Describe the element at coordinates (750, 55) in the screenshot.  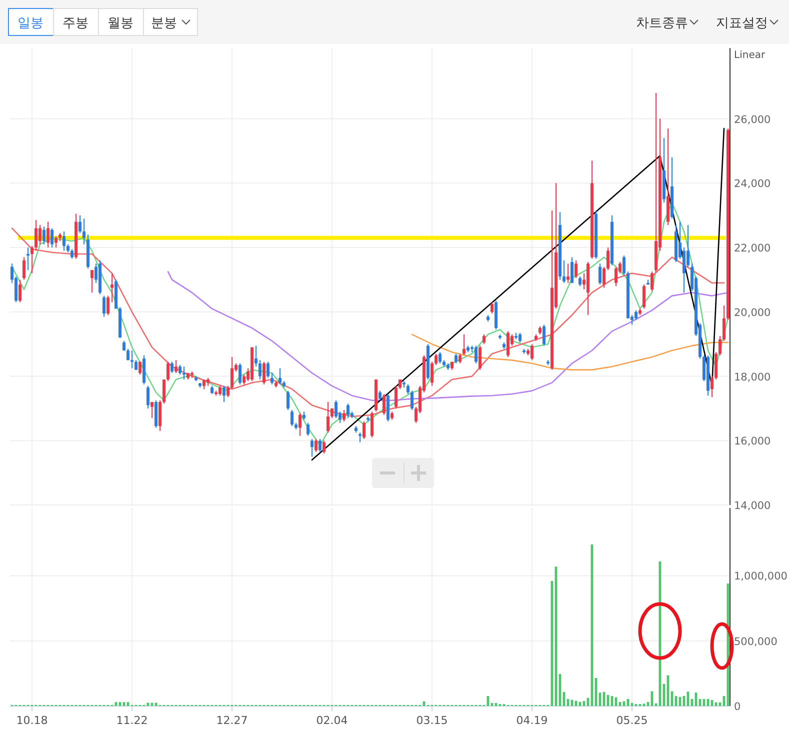
I see `text: Linear` at that location.